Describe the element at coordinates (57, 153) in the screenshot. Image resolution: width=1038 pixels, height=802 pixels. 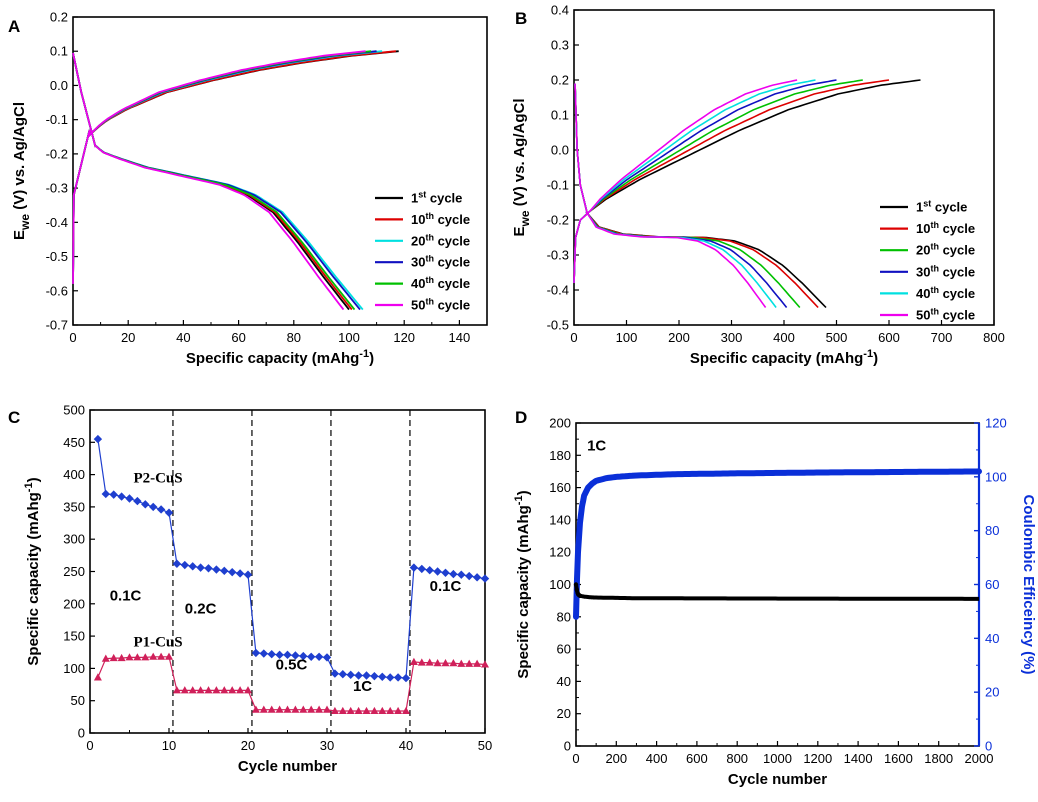
I see `y-tick-label: -0.2` at that location.